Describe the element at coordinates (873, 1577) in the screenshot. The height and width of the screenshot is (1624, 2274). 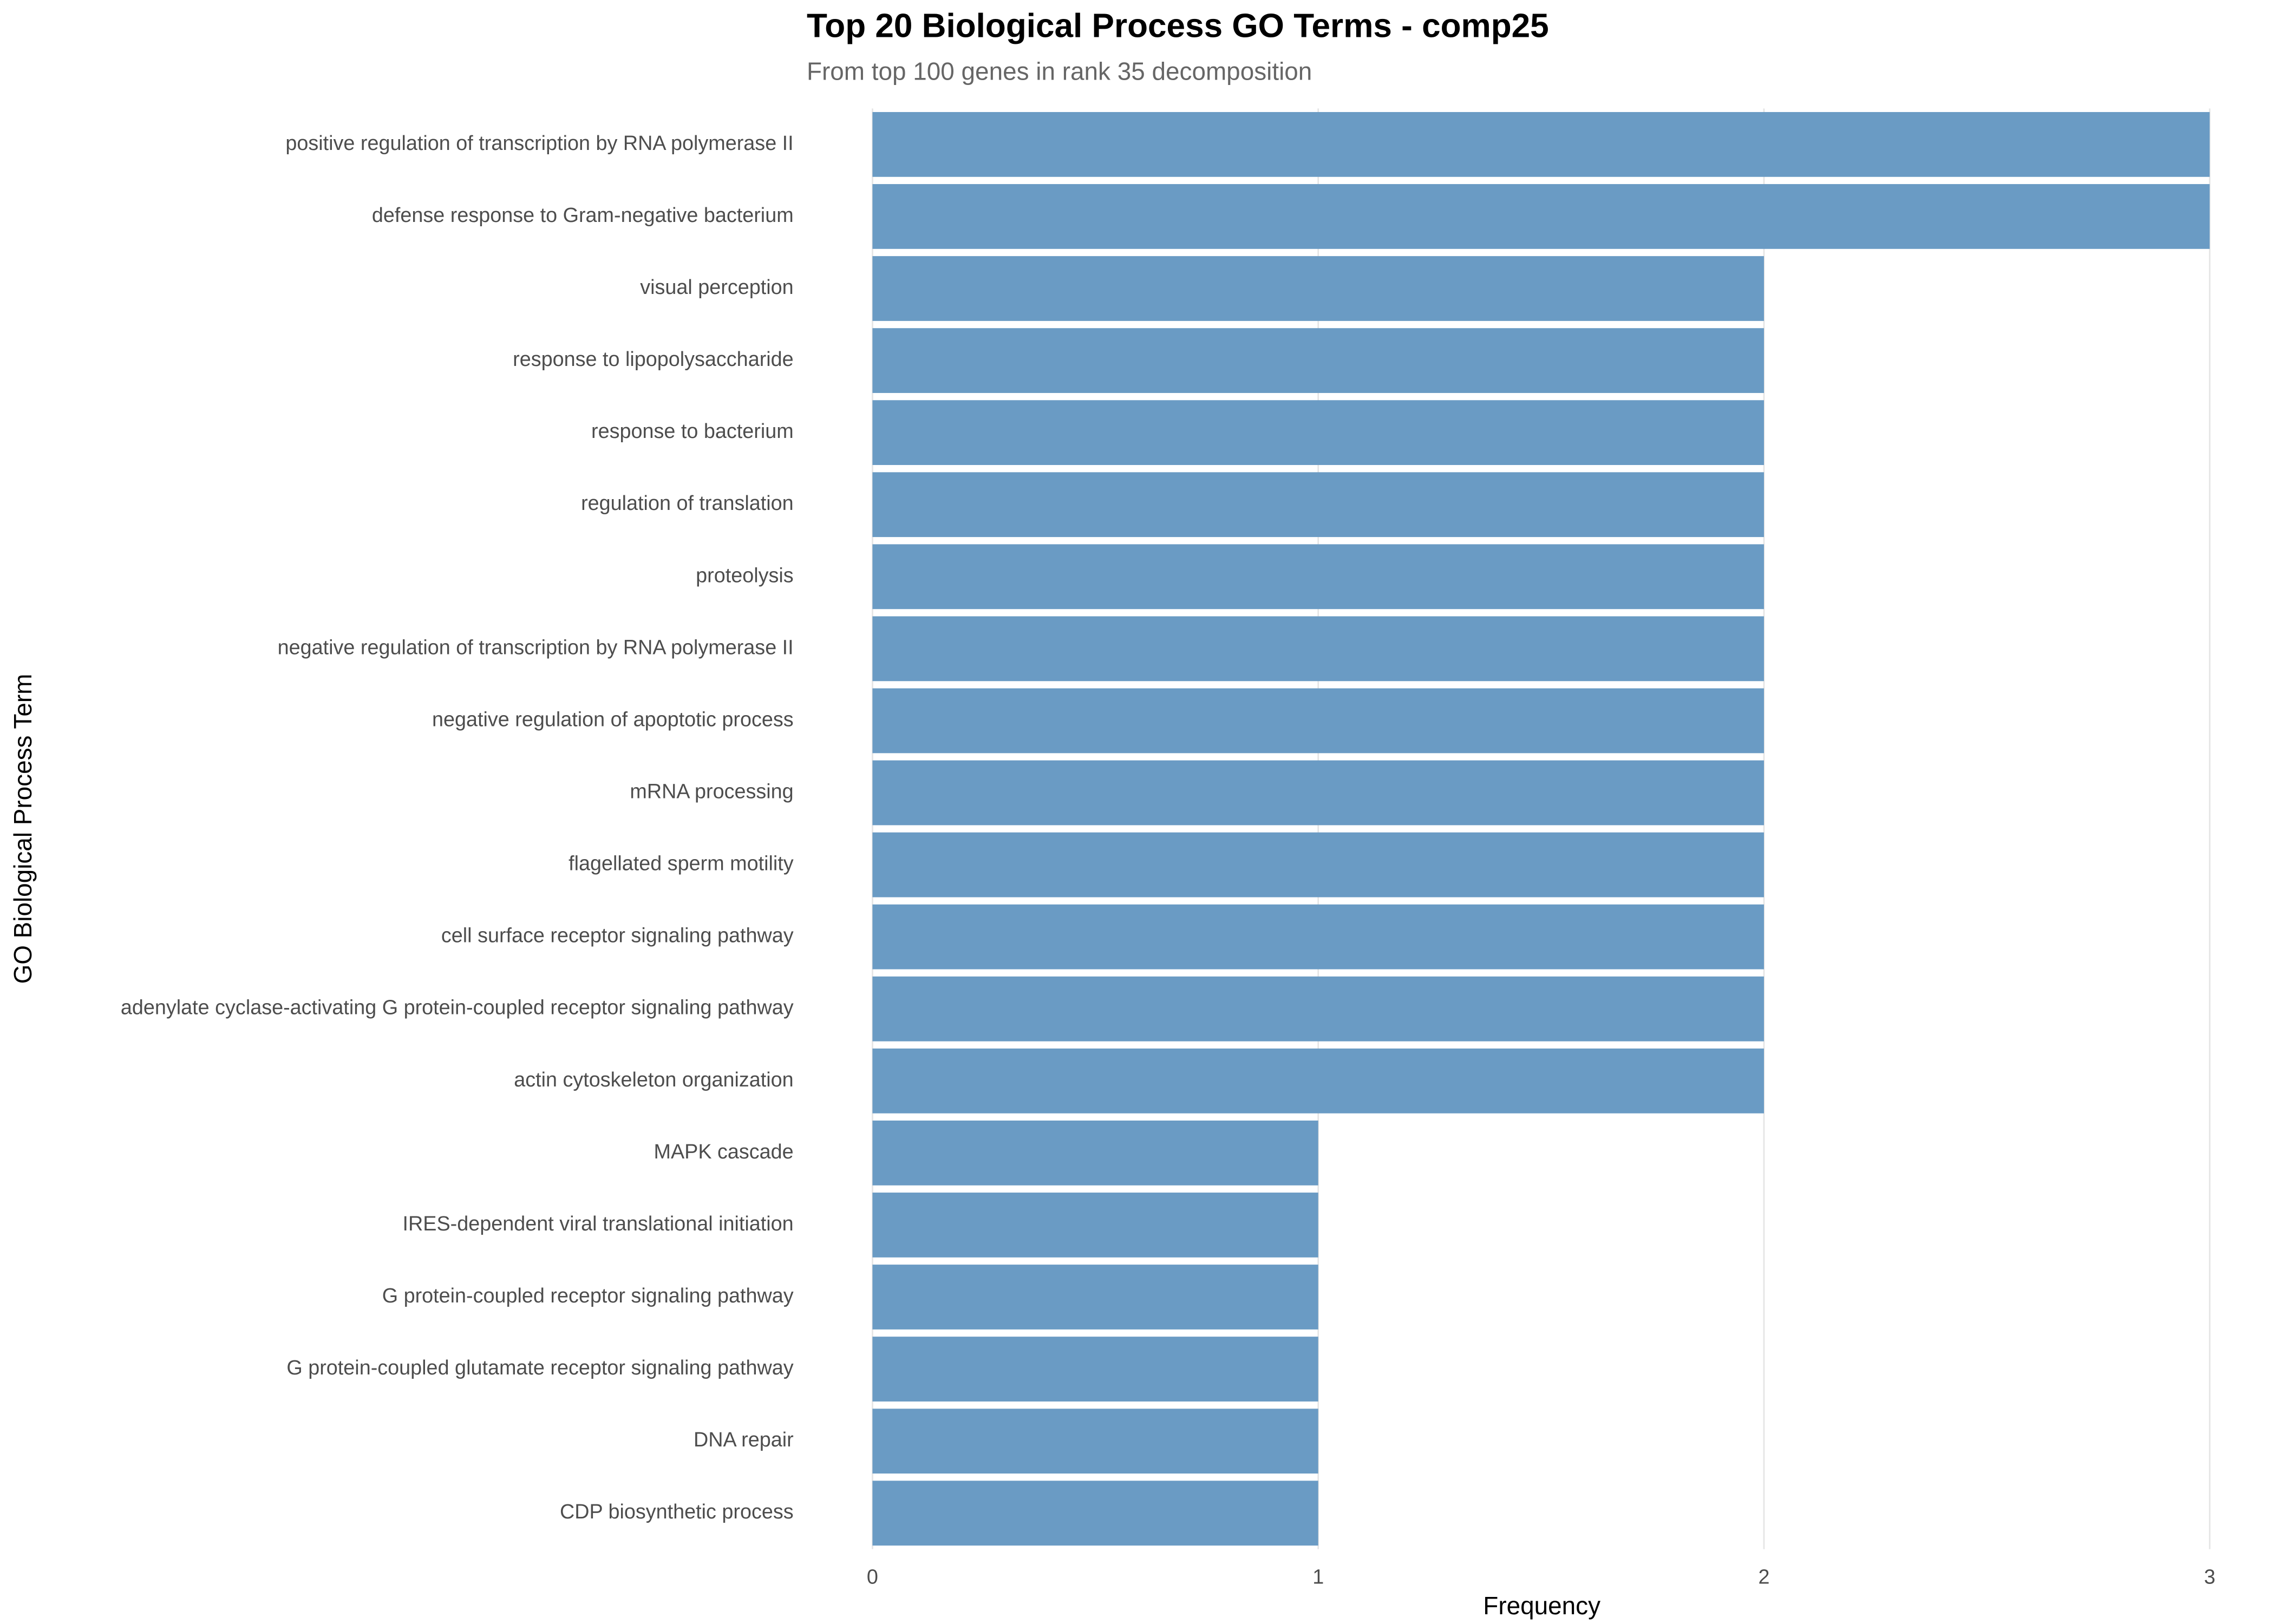
I see `x-tick-label: 0` at that location.